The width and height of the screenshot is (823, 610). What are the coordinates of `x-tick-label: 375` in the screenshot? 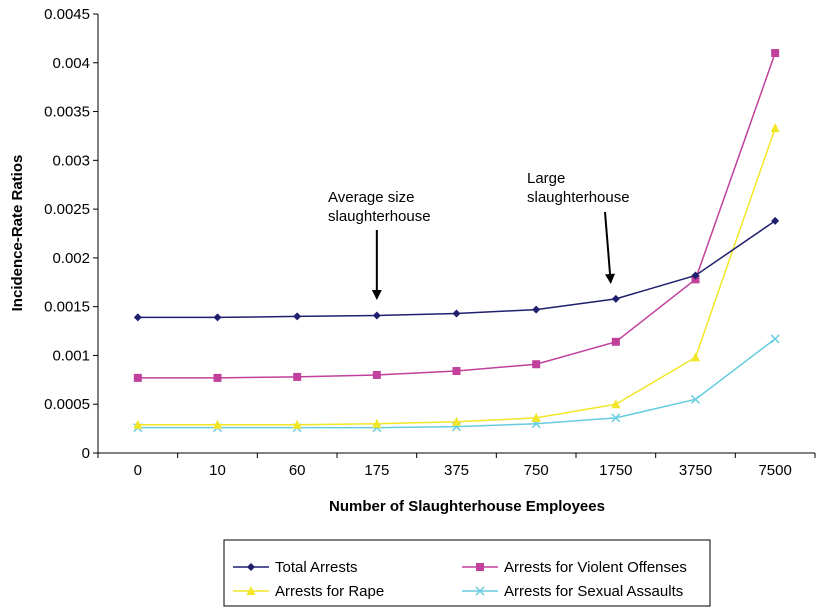 It's located at (456, 470).